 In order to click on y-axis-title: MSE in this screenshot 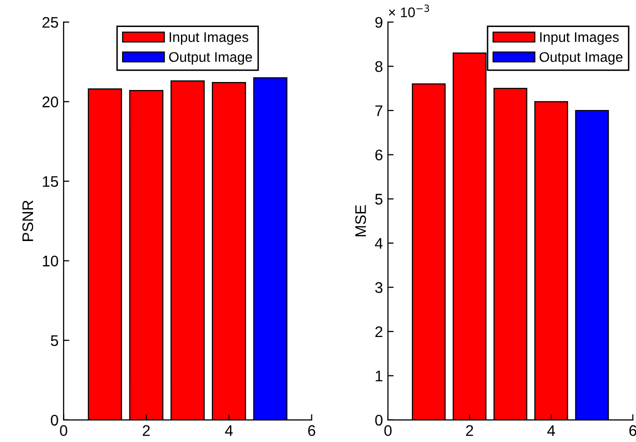, I will do `click(360, 220)`.